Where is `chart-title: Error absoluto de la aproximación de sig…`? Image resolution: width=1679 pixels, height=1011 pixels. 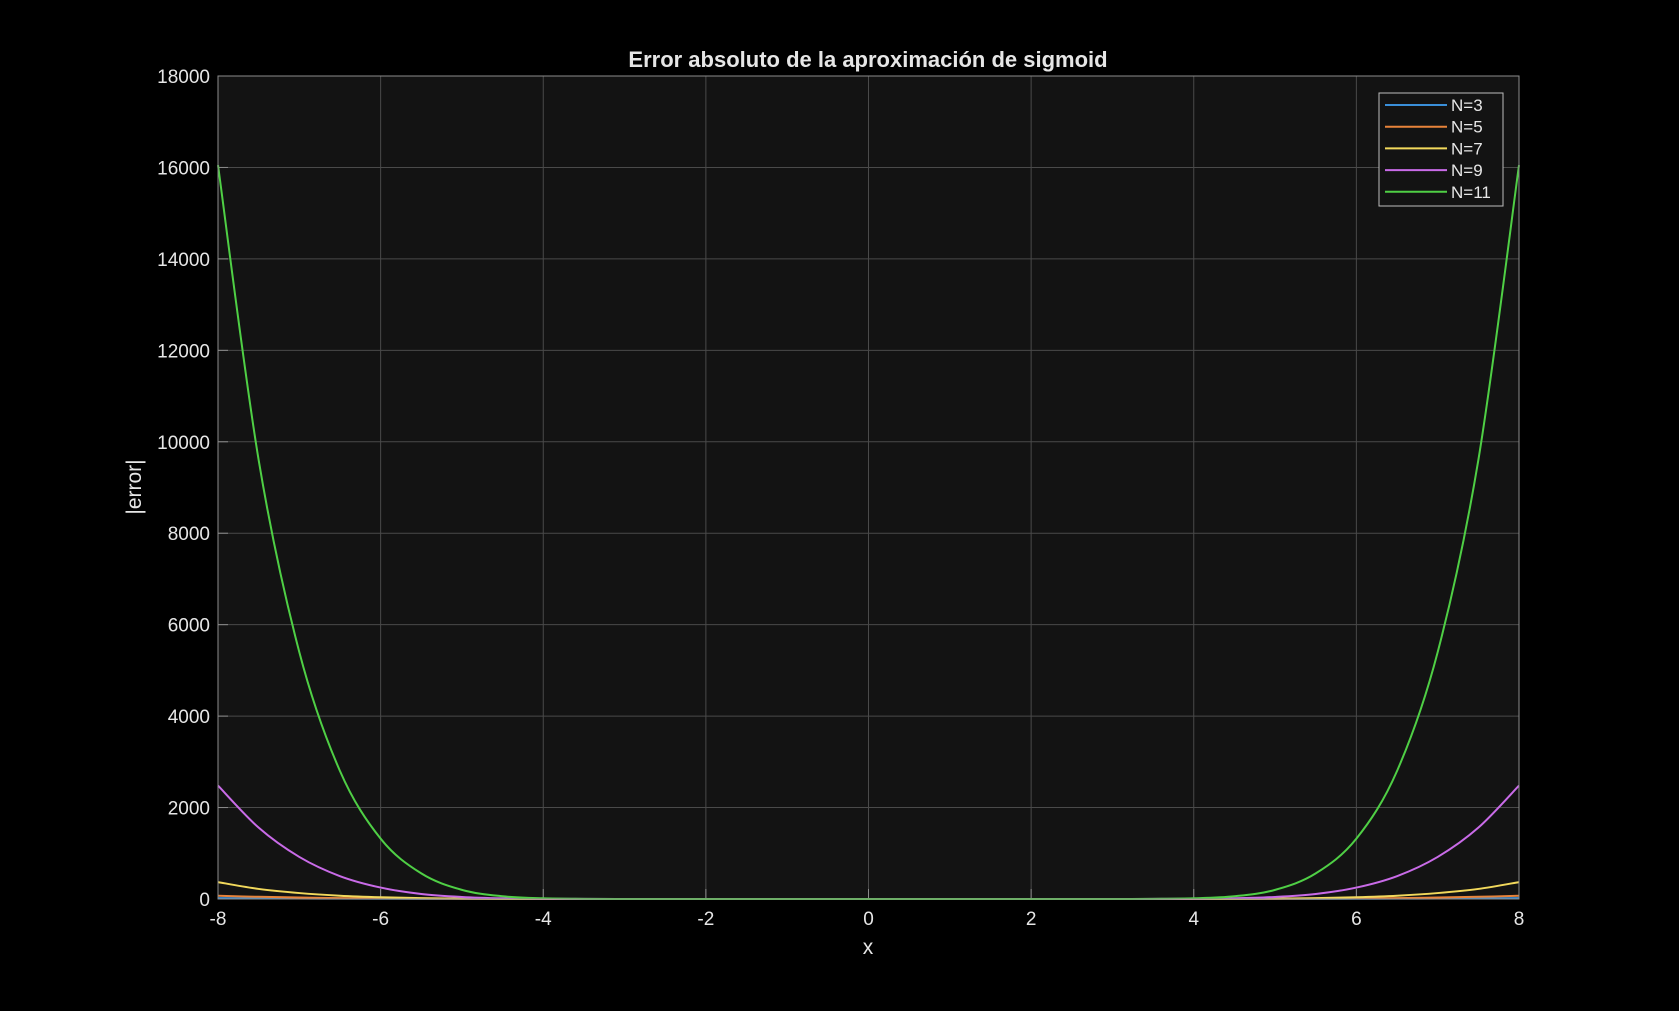 chart-title: Error absoluto de la aproximación de sig… is located at coordinates (867, 59).